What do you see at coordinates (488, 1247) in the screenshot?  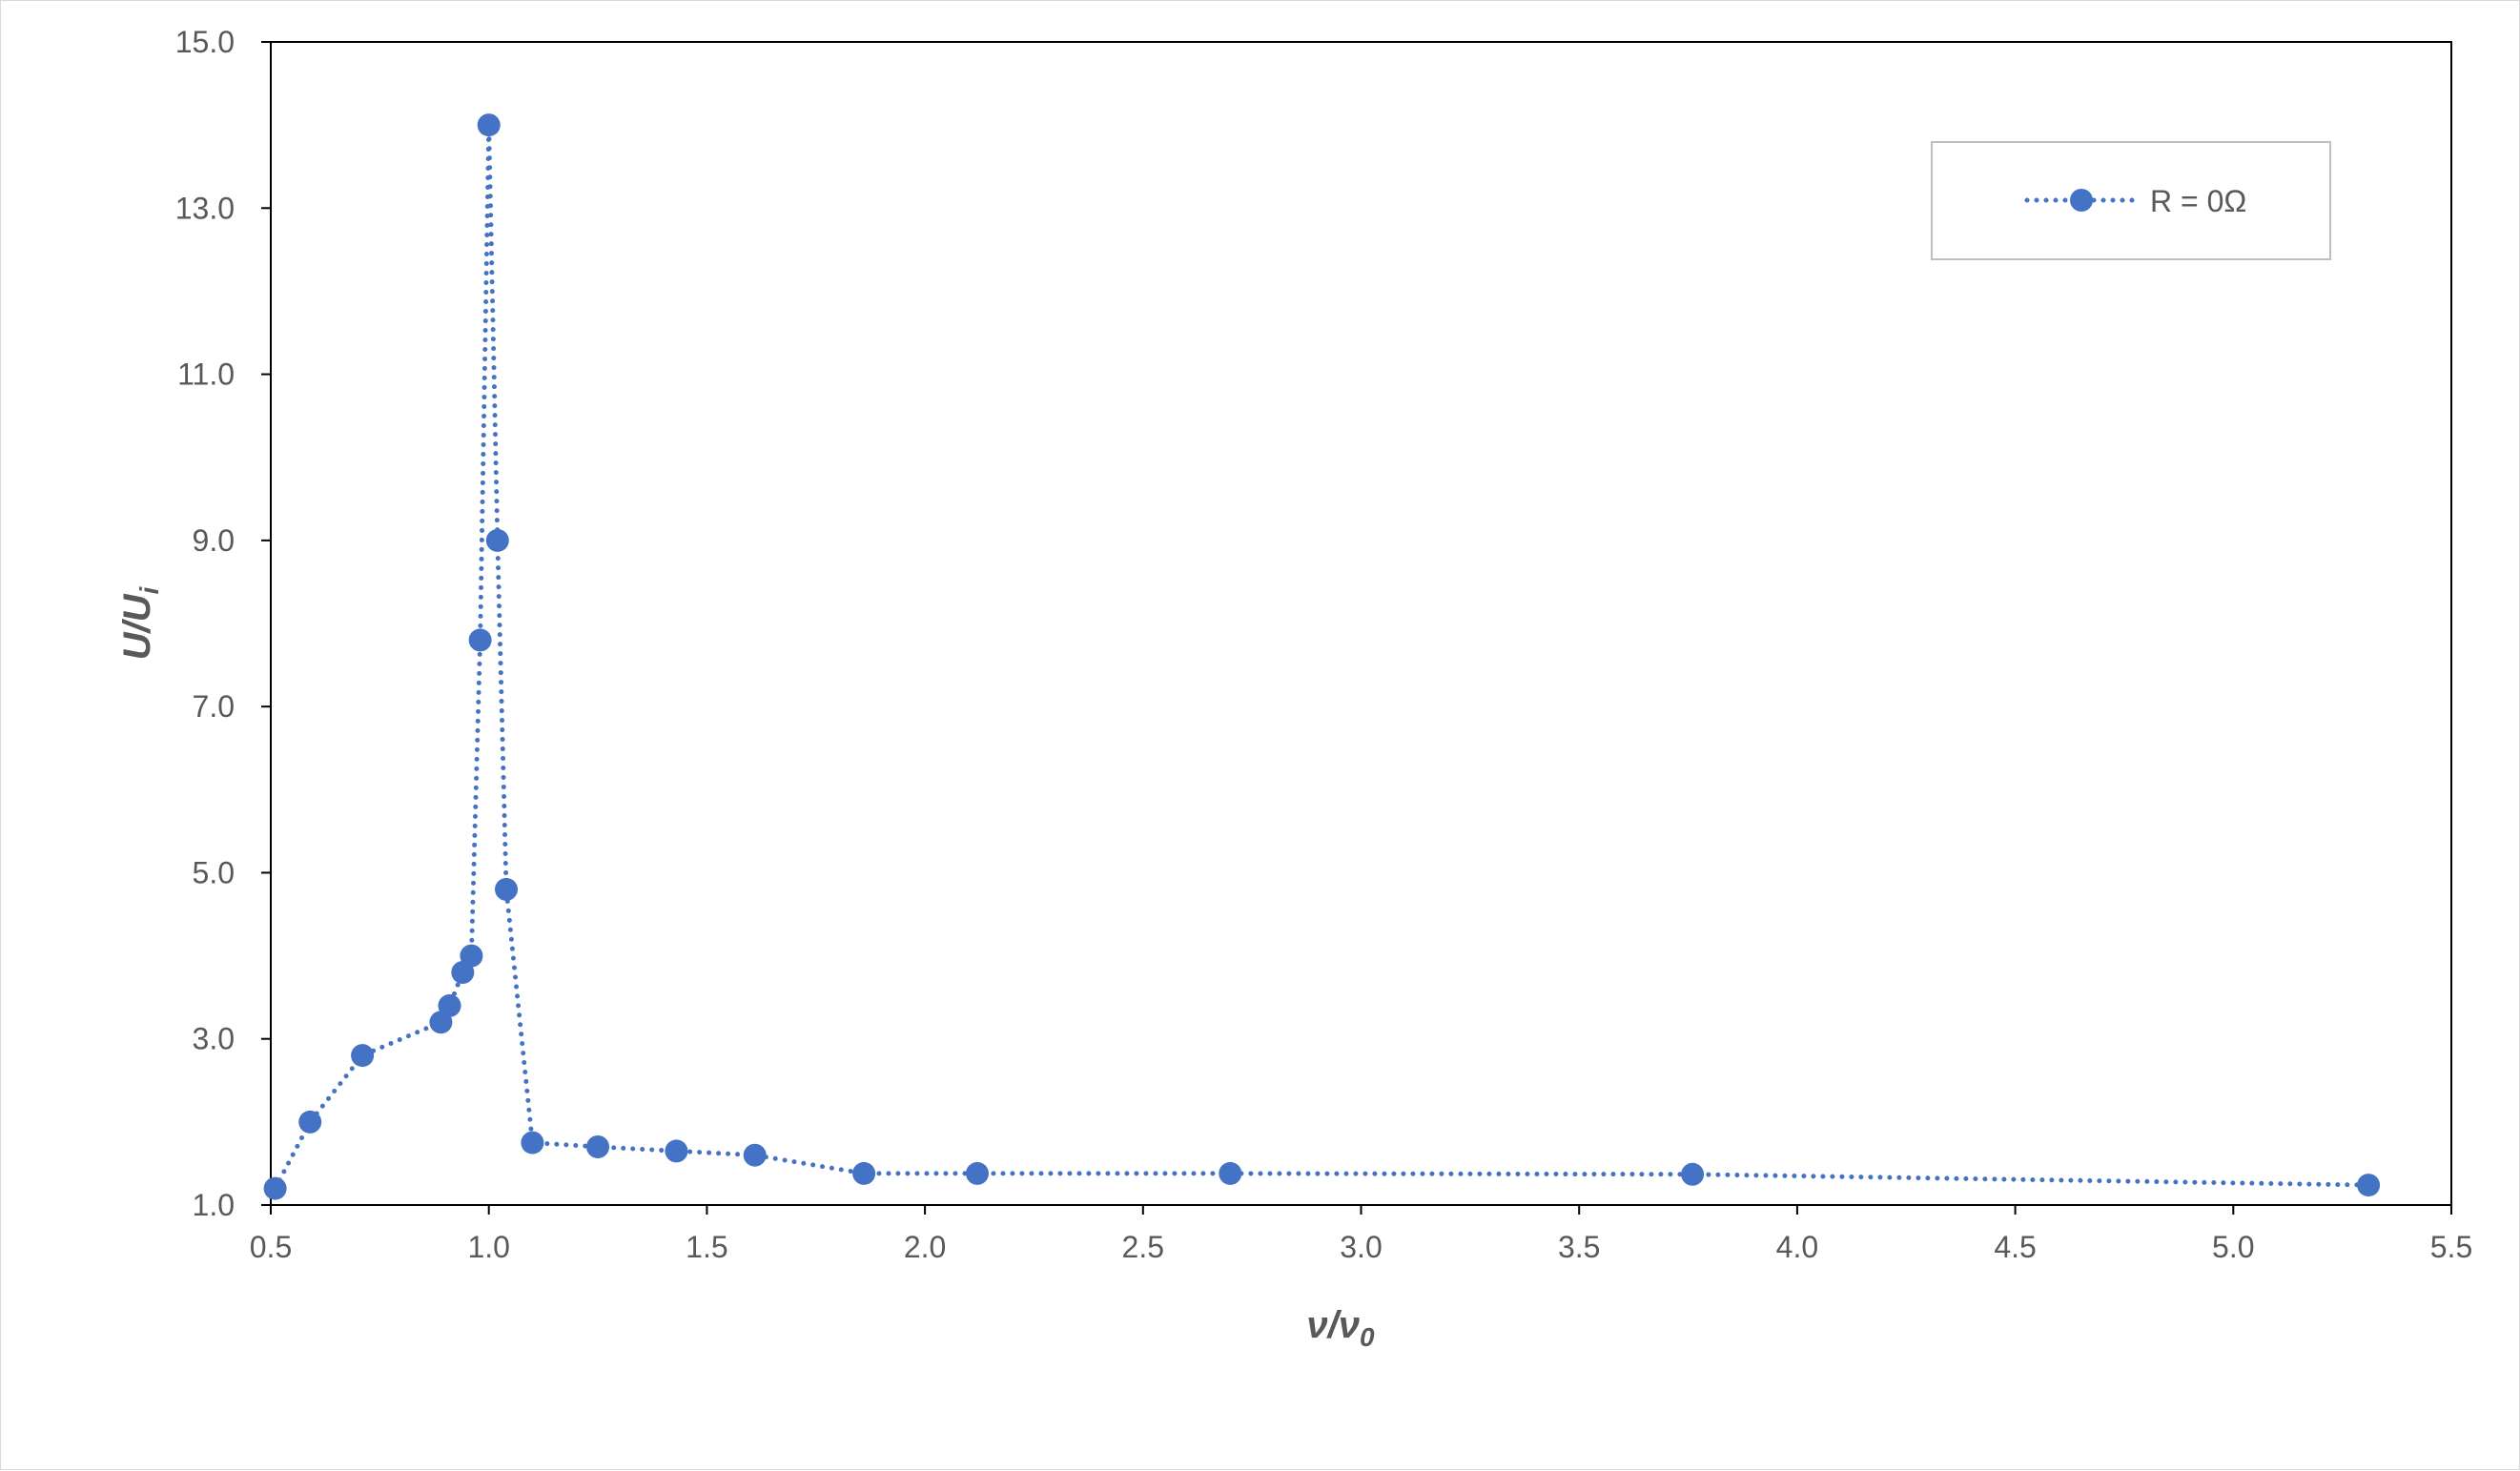 I see `x-tick-label: 1.0` at bounding box center [488, 1247].